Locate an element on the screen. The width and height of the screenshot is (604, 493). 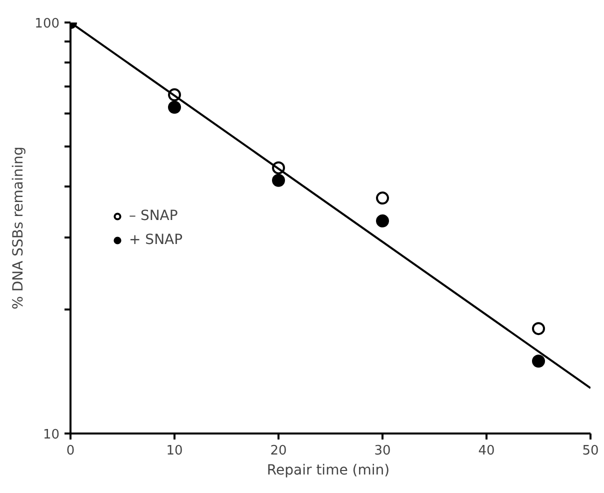
x-tick-label: 20 is located at coordinates (278, 451).